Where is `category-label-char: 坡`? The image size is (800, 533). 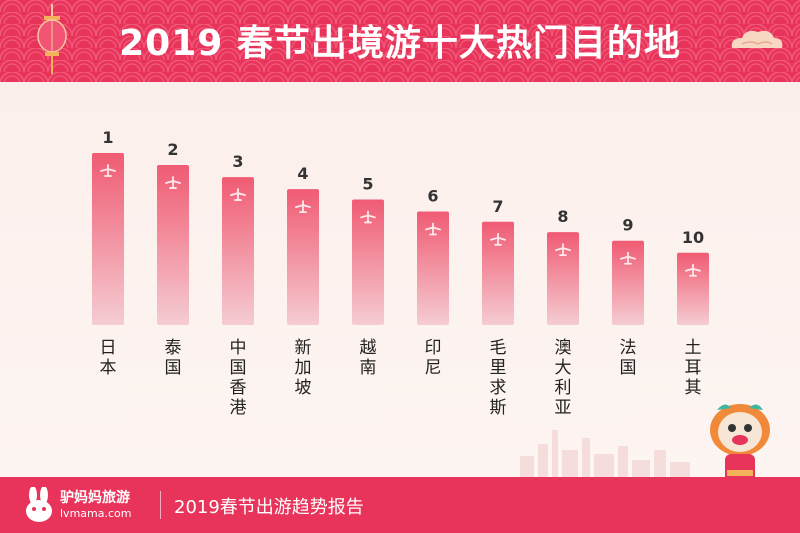 category-label-char: 坡 is located at coordinates (303, 388).